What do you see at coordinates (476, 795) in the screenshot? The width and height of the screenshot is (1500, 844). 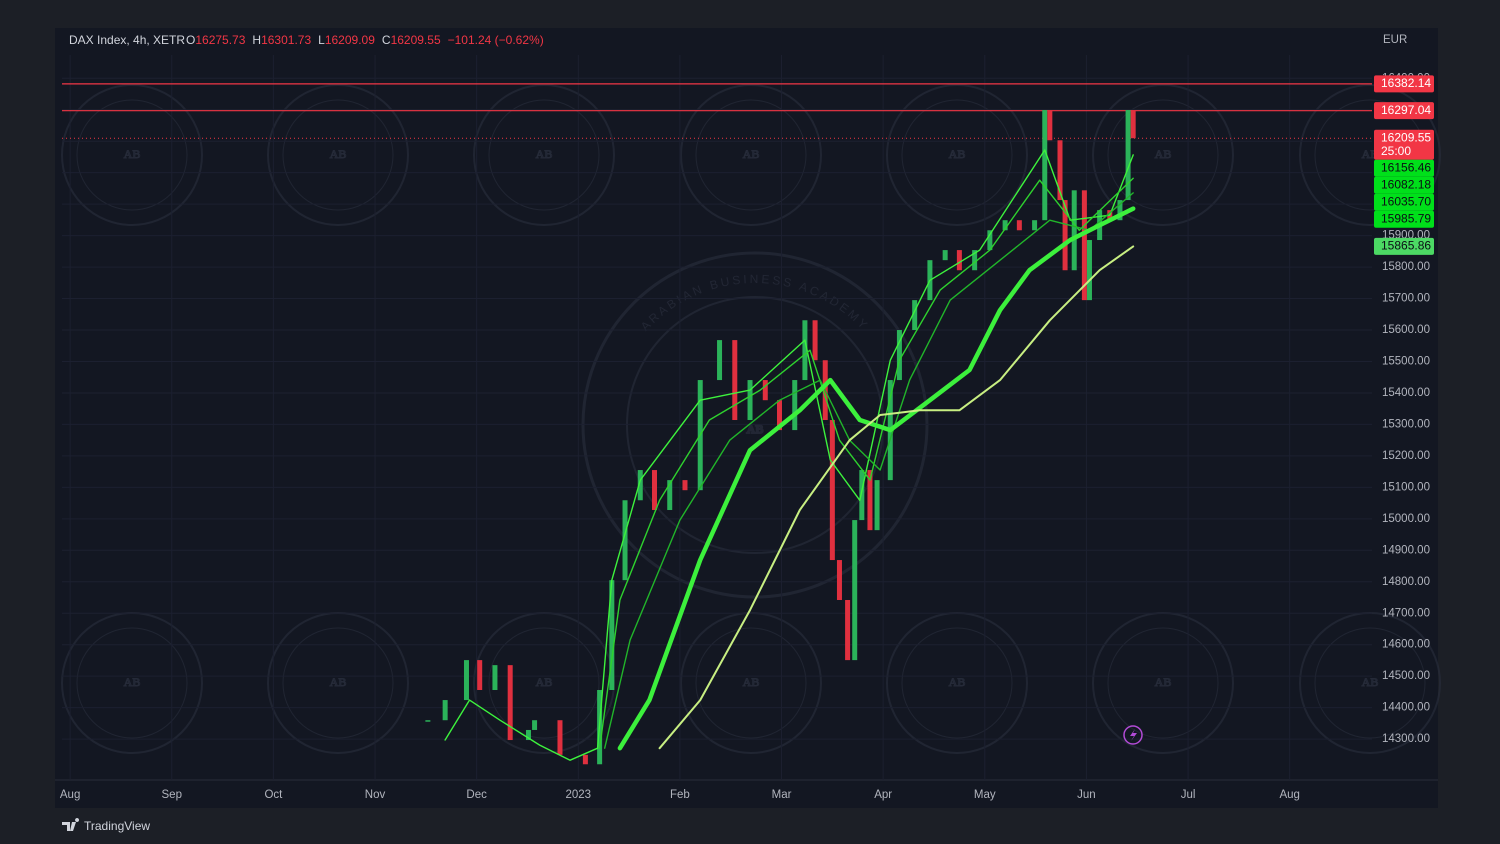 I see `x-tick-label: Dec` at bounding box center [476, 795].